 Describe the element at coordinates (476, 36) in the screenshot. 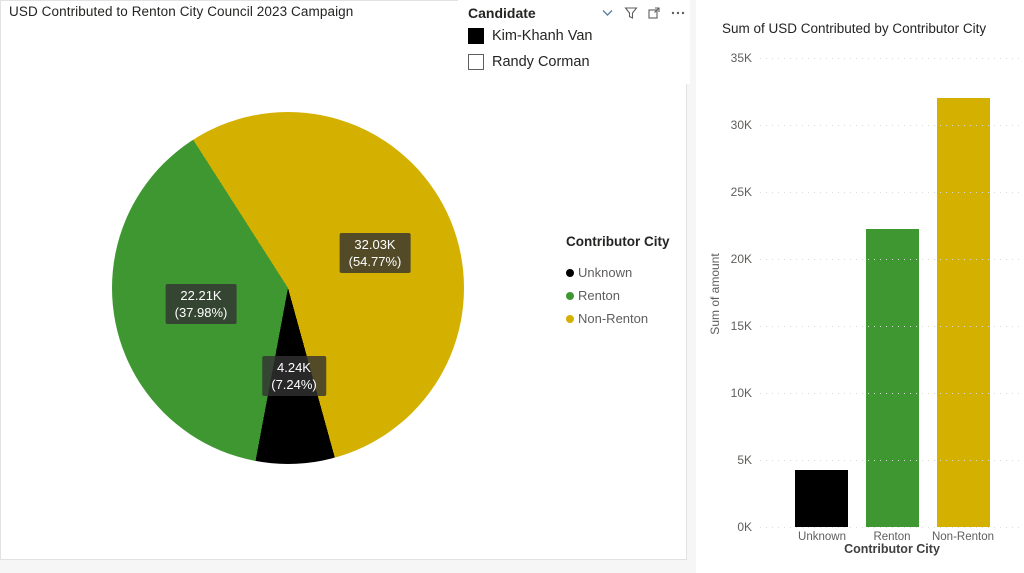

I see `checkbox-kim-khanh-van` at that location.